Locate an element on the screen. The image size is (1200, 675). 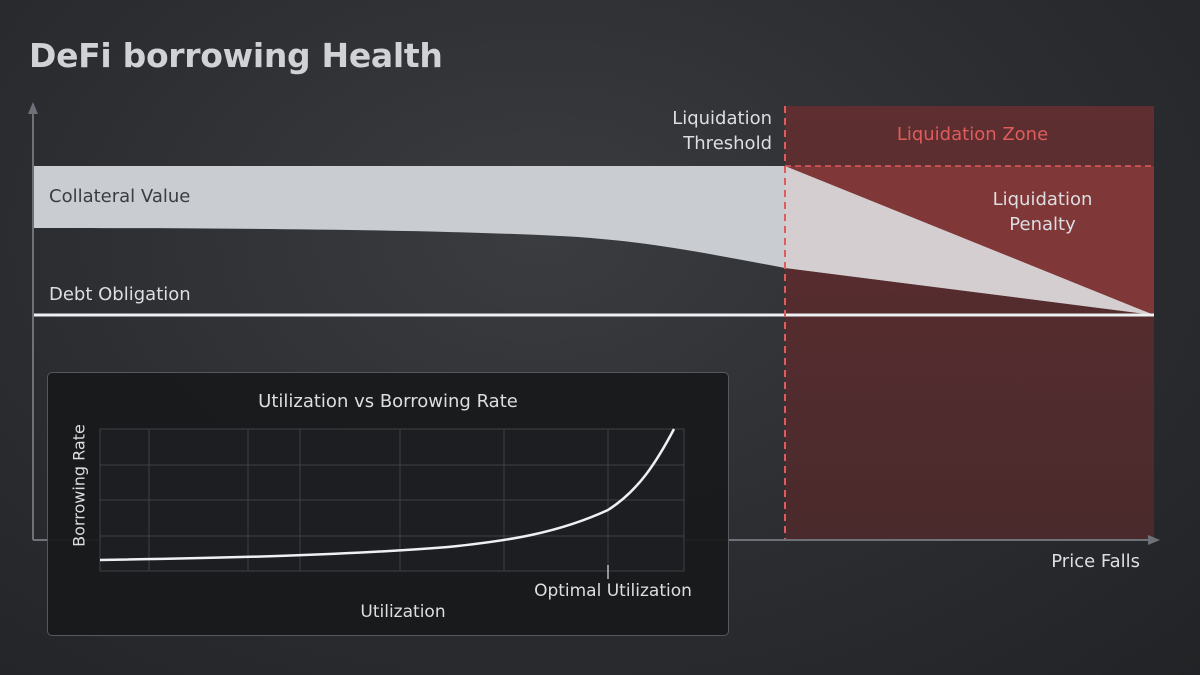
x-axis-arrow is located at coordinates (1154, 540).